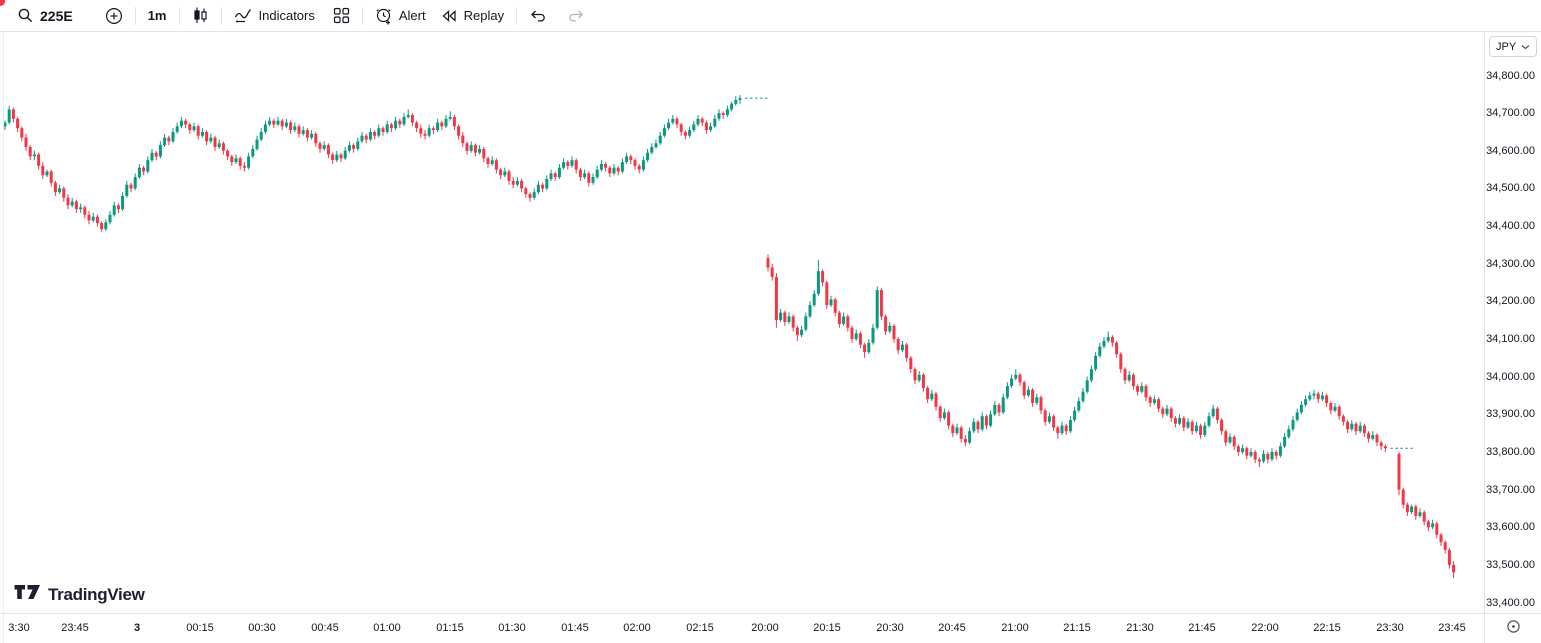 The width and height of the screenshot is (1541, 643). What do you see at coordinates (262, 628) in the screenshot?
I see `time-tick-label: 00:30` at bounding box center [262, 628].